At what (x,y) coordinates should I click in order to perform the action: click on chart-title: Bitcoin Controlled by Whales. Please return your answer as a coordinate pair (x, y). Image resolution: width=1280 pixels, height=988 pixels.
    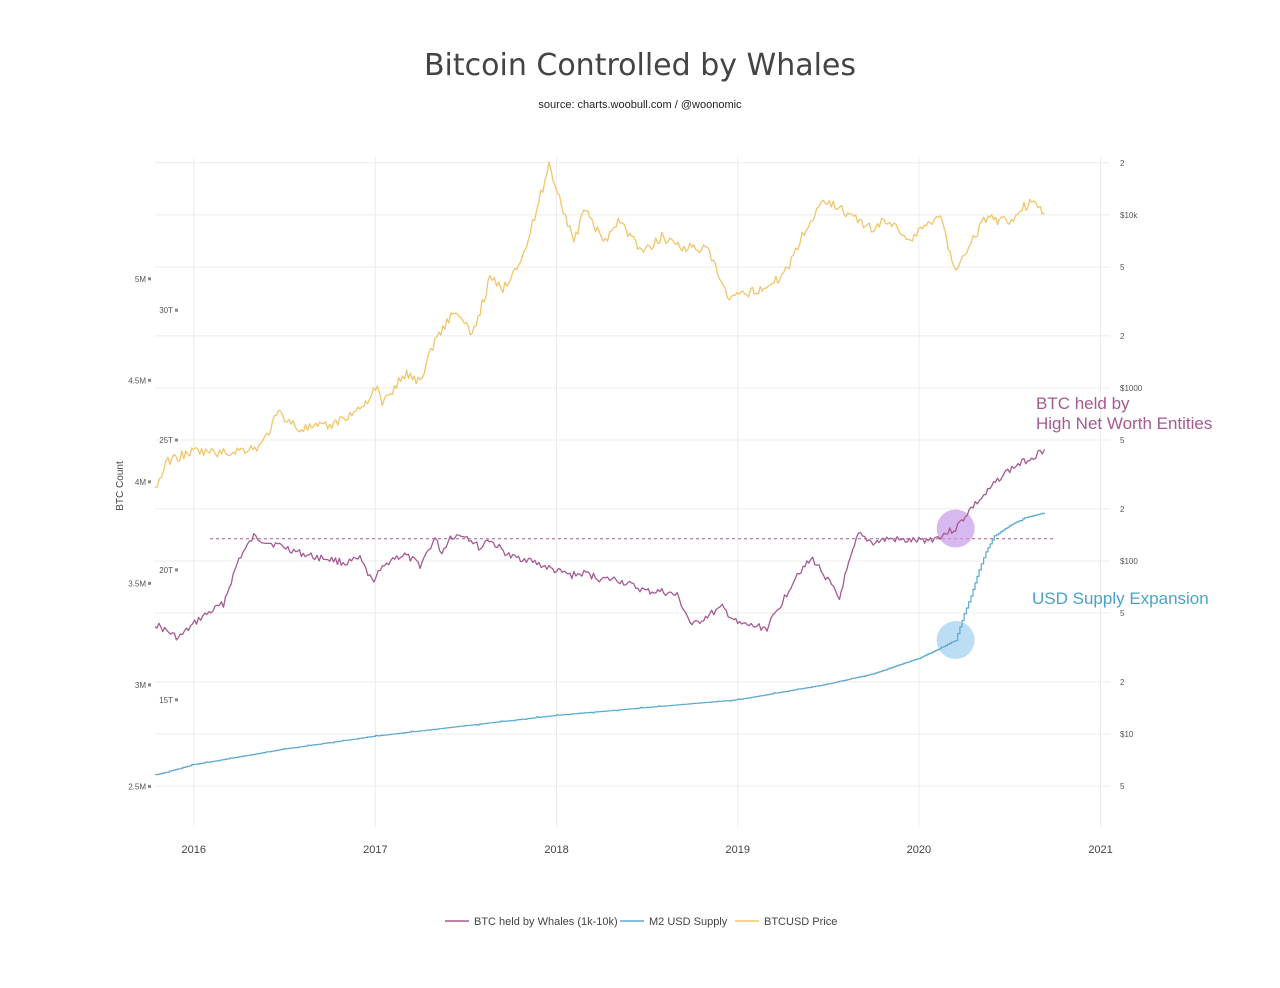
    Looking at the image, I should click on (640, 65).